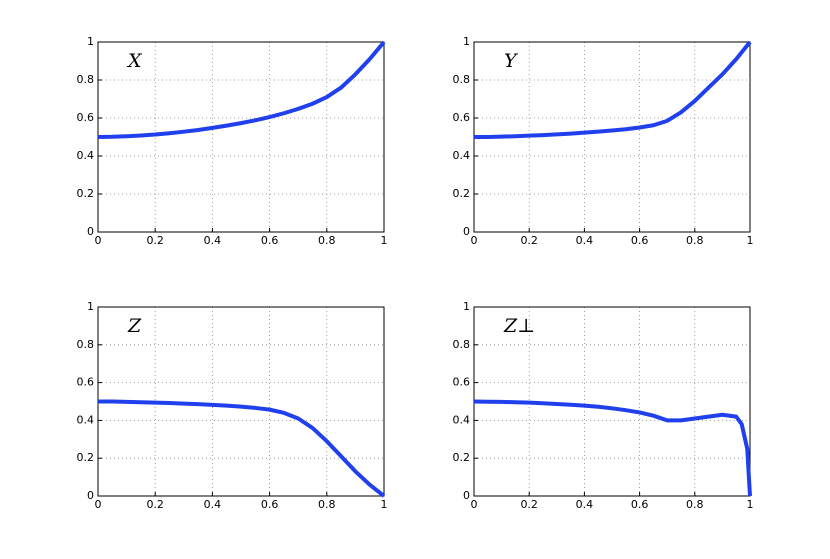 The height and width of the screenshot is (559, 830). What do you see at coordinates (134, 326) in the screenshot?
I see `annotation: Z` at bounding box center [134, 326].